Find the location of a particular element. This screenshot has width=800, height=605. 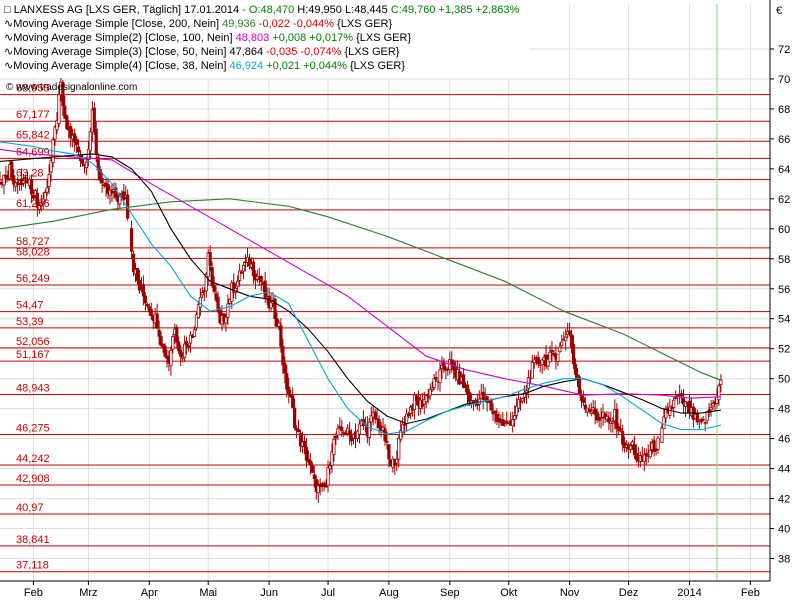

x-tick-label: Dez is located at coordinates (629, 593).